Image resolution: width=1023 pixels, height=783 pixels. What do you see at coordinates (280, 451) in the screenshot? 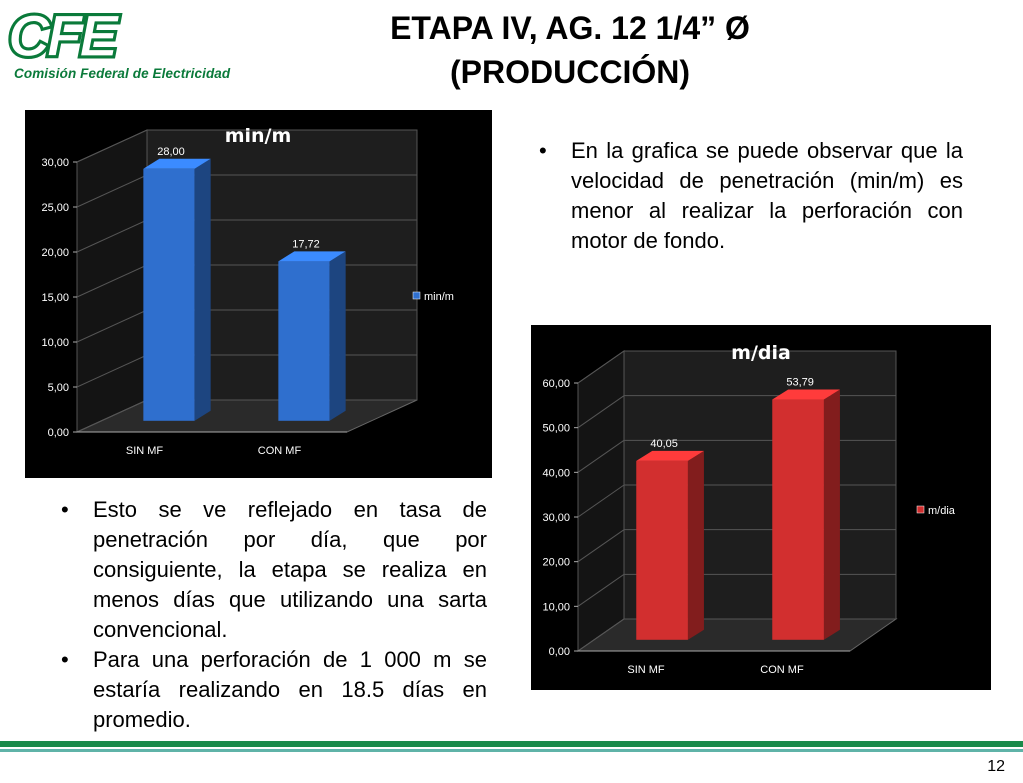
I see `chart1-x-tick-label-1: CON MF` at bounding box center [280, 451].